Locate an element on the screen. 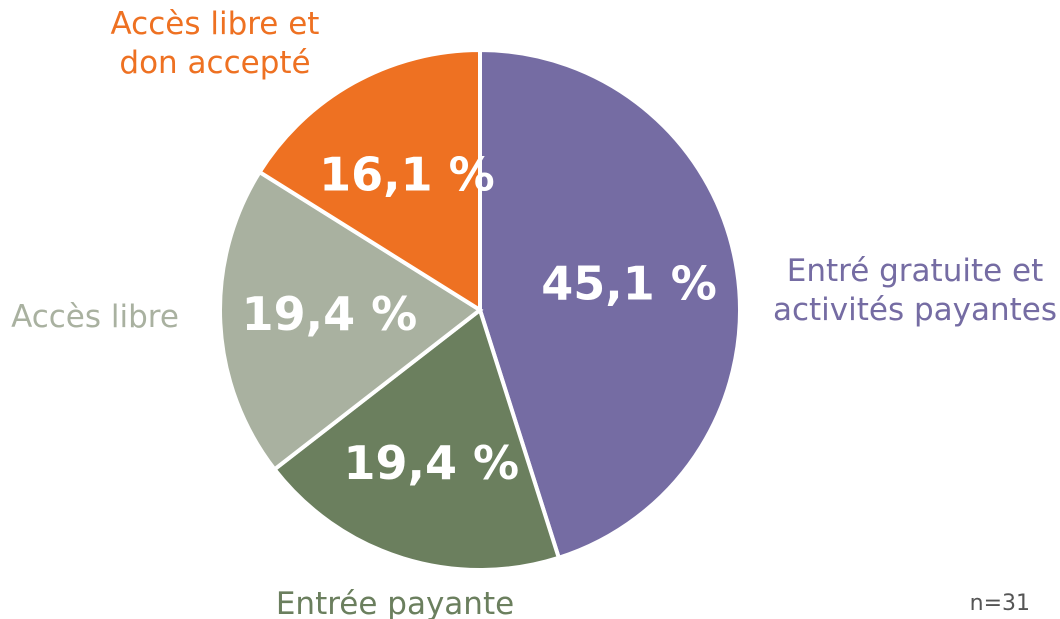 Image resolution: width=1060 pixels, height=619 pixels. value-label: 16,1 % is located at coordinates (407, 175).